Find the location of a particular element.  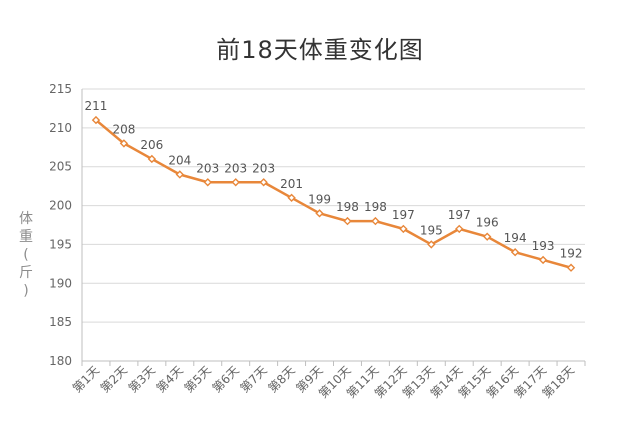

x-tick-label: 第5天 is located at coordinates (198, 379).